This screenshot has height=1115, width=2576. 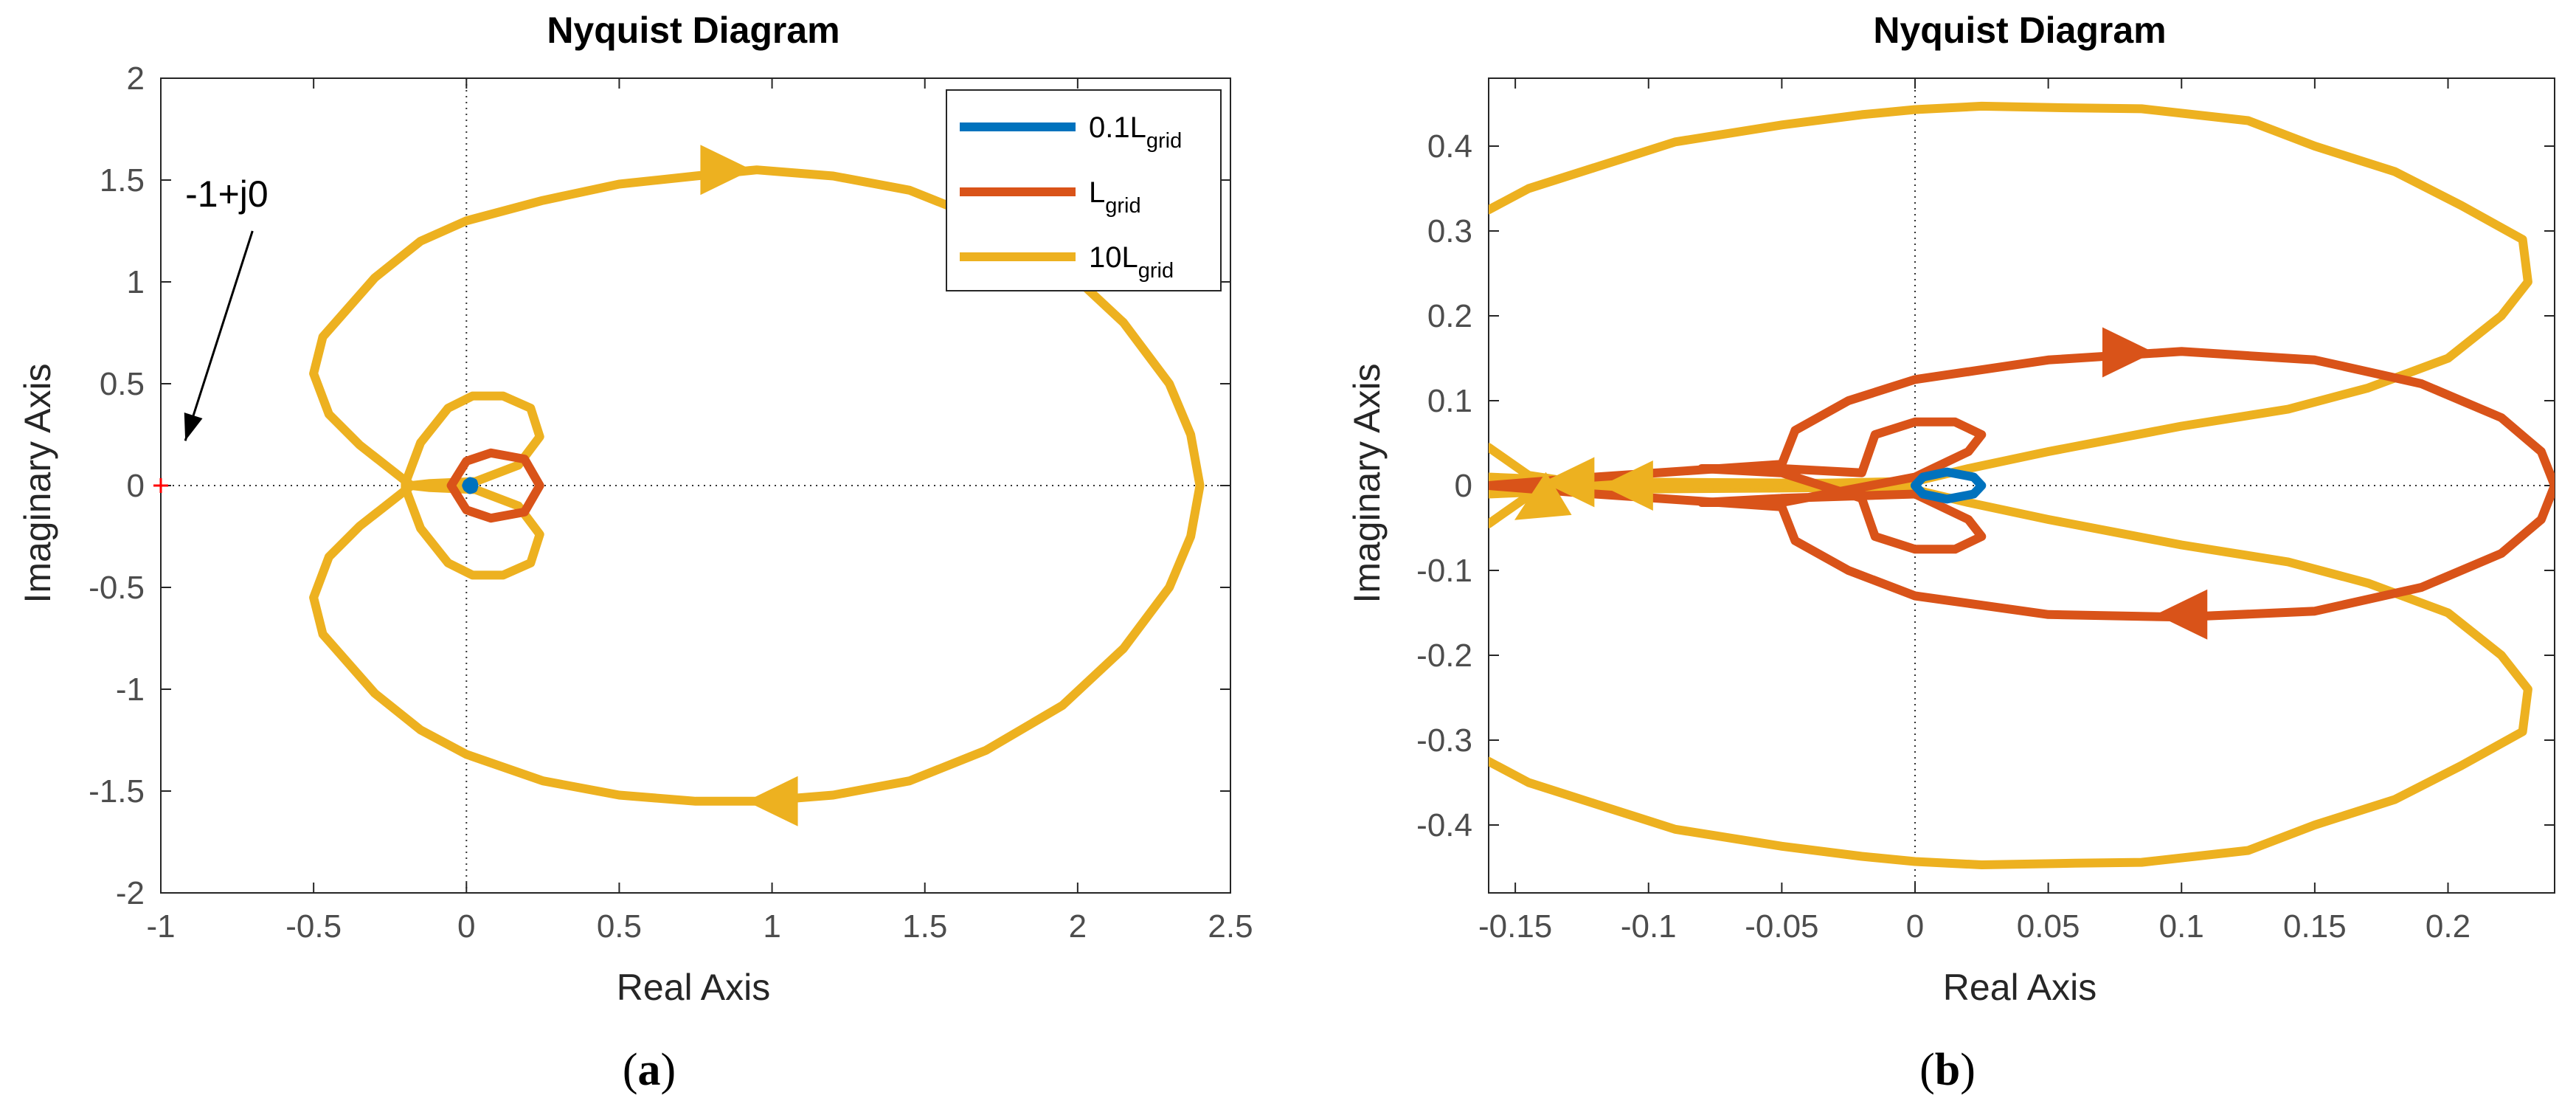 I want to click on x-tick-label: 1.5, so click(x=925, y=926).